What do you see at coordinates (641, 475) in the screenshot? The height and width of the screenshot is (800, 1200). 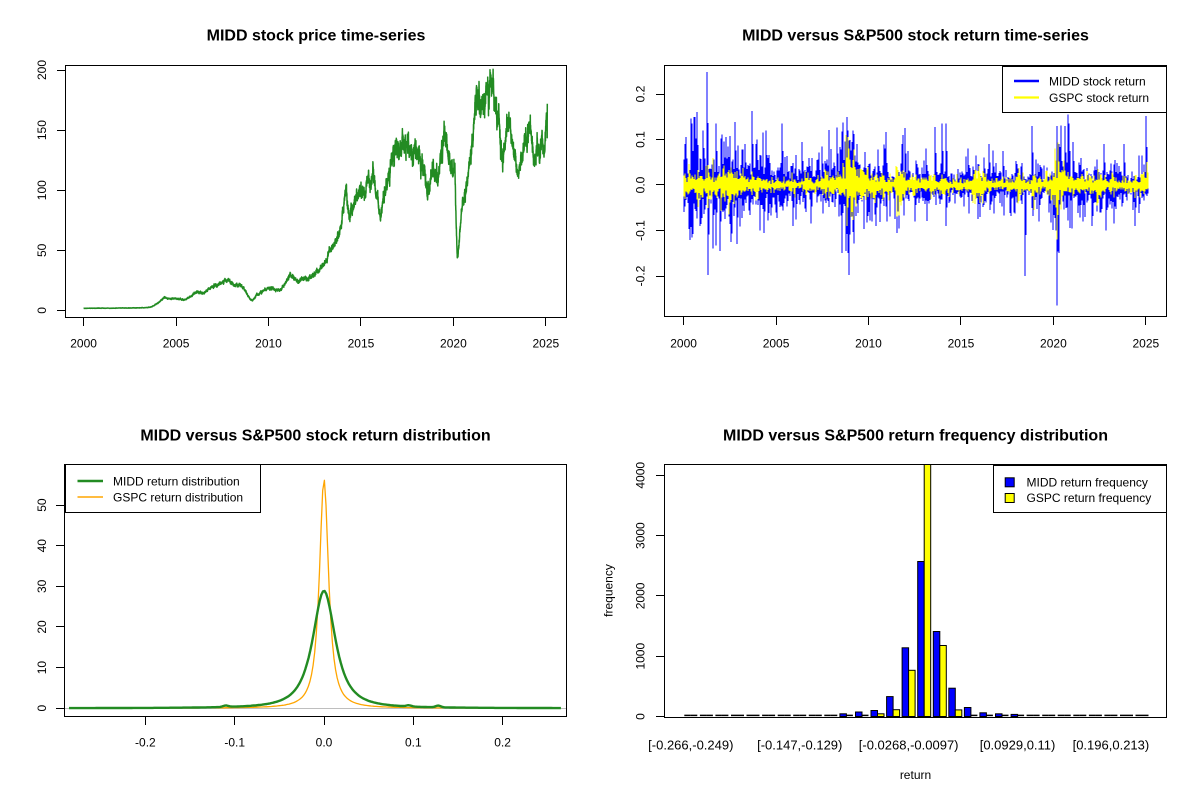 I see `svg-text: 4000` at bounding box center [641, 475].